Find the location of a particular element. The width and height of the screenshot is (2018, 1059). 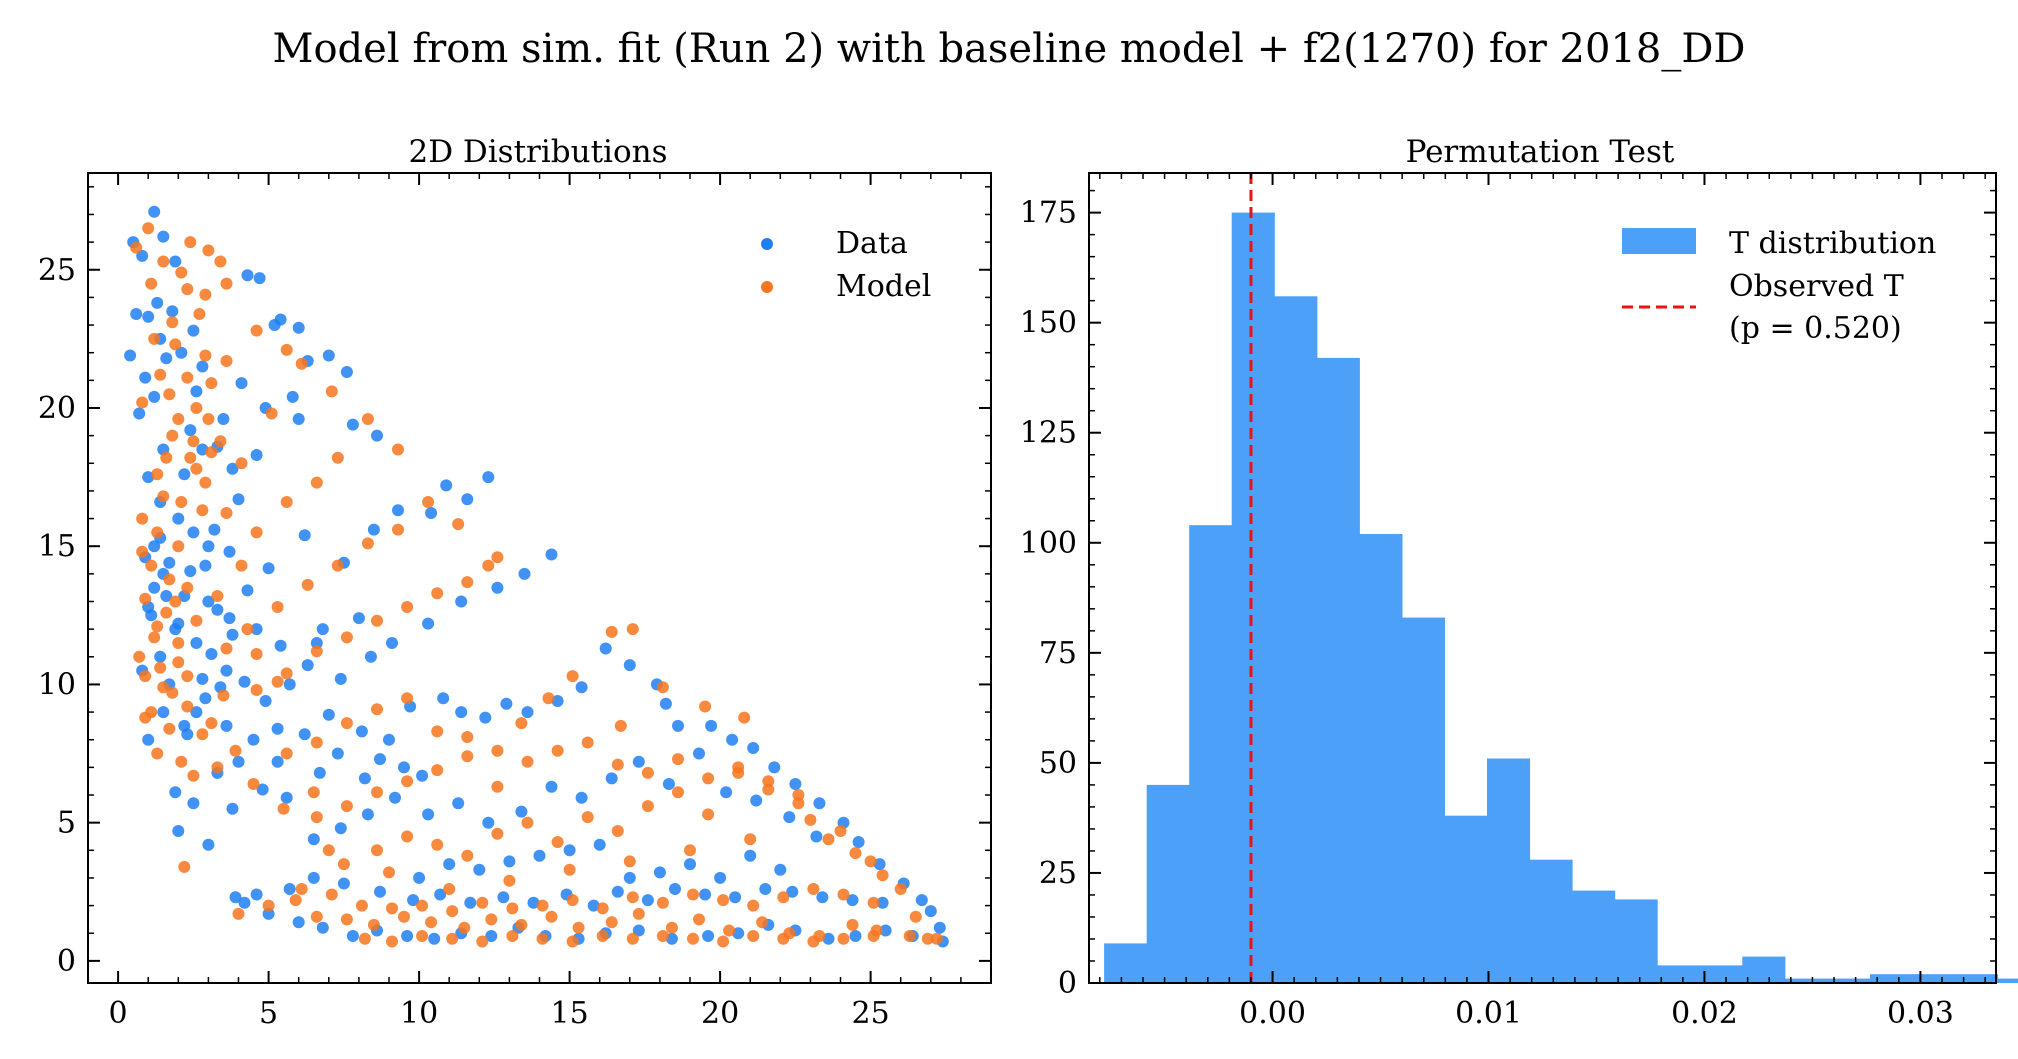

y-tick-label: 175 is located at coordinates (1048, 213).